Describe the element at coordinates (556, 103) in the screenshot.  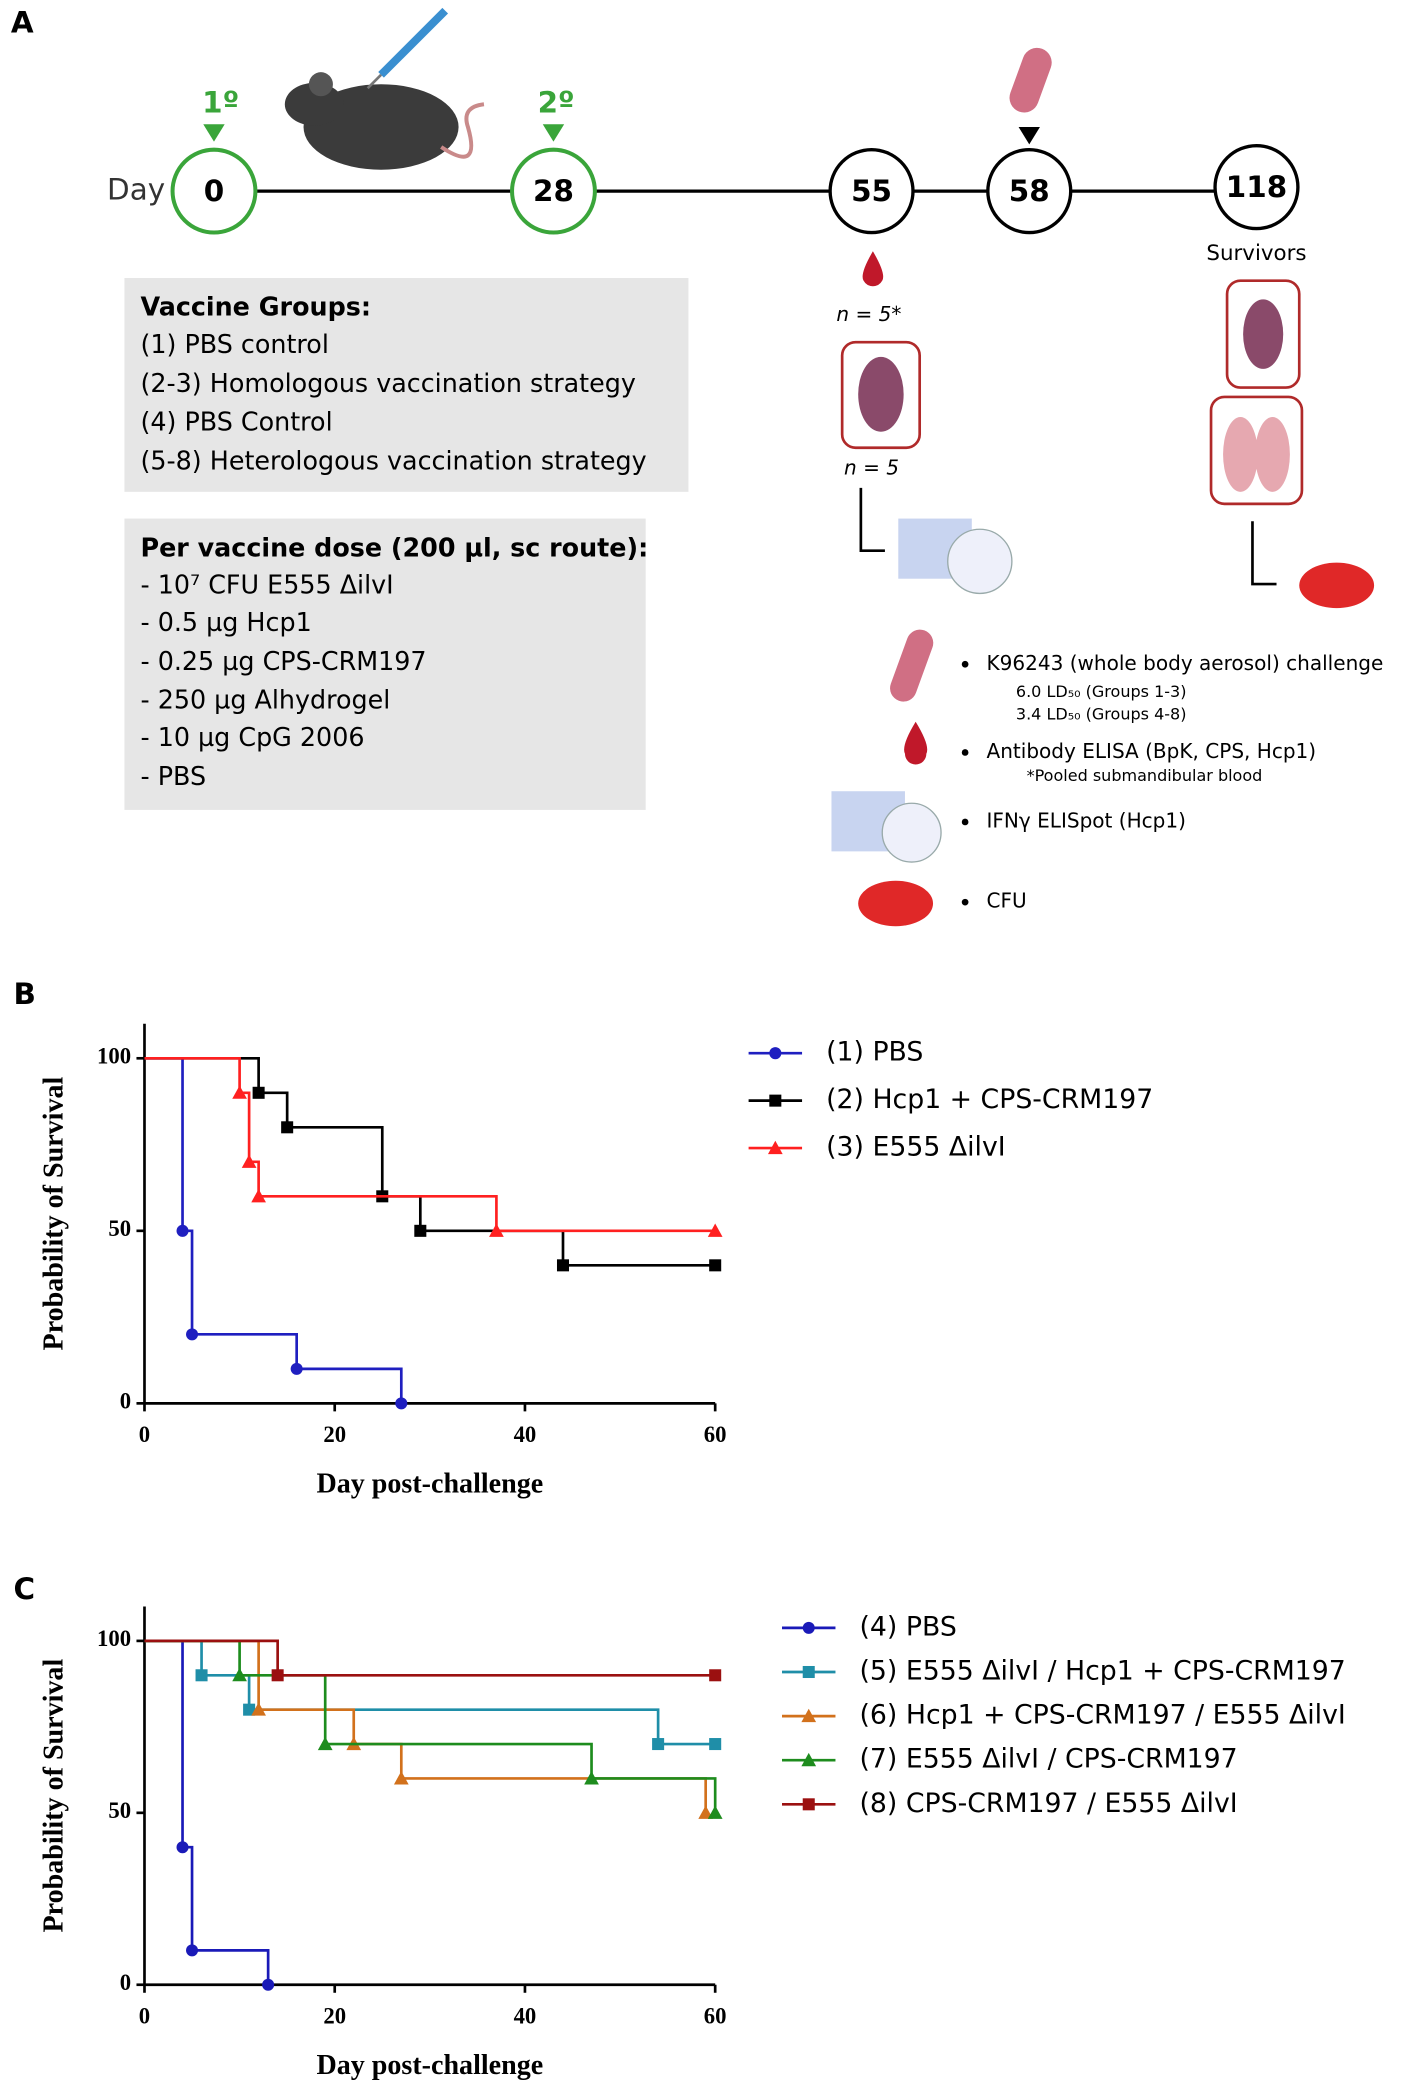
I see `dose: 2º` at that location.